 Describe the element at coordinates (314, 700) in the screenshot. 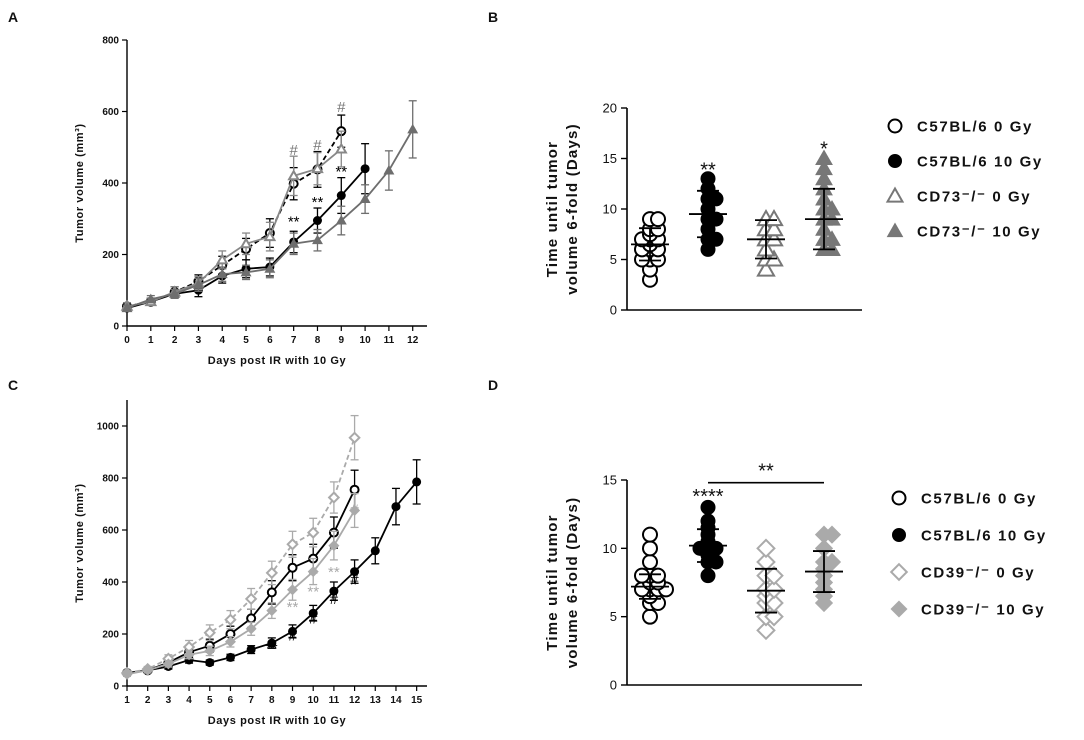

I see `x-tick-label: 10` at that location.